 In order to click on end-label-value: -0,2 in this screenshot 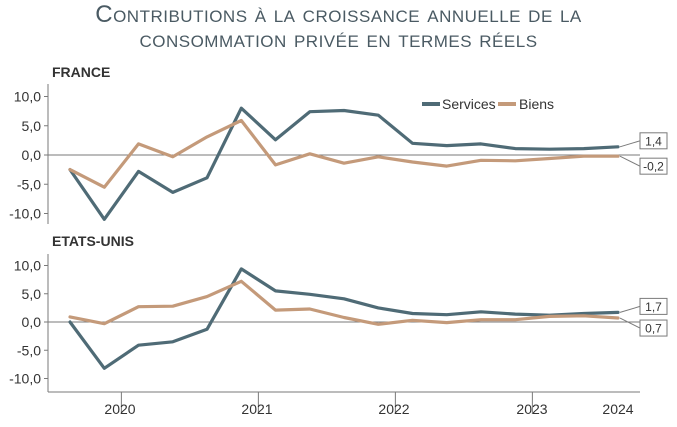, I will do `click(653, 167)`.